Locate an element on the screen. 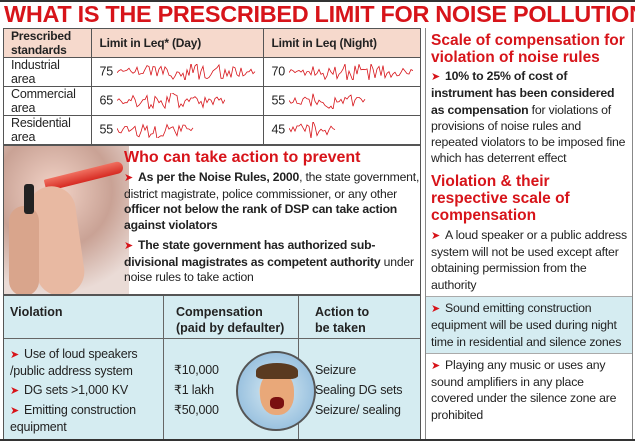 The width and height of the screenshot is (635, 441). column-header: Limit in Leq (Night) is located at coordinates (342, 43).